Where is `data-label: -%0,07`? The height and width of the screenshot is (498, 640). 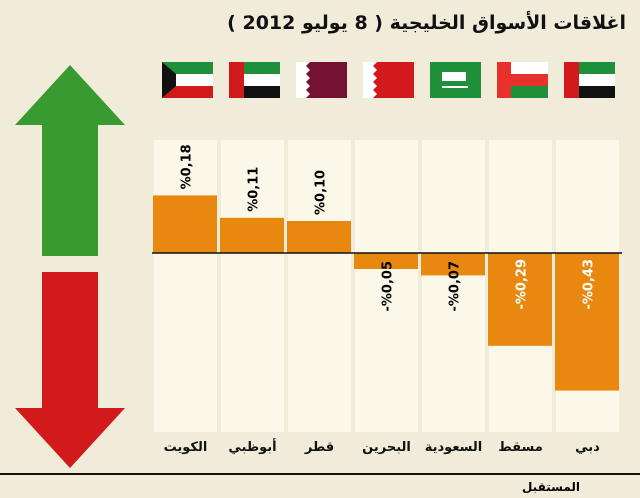 data-label: -%0,07 is located at coordinates (455, 286).